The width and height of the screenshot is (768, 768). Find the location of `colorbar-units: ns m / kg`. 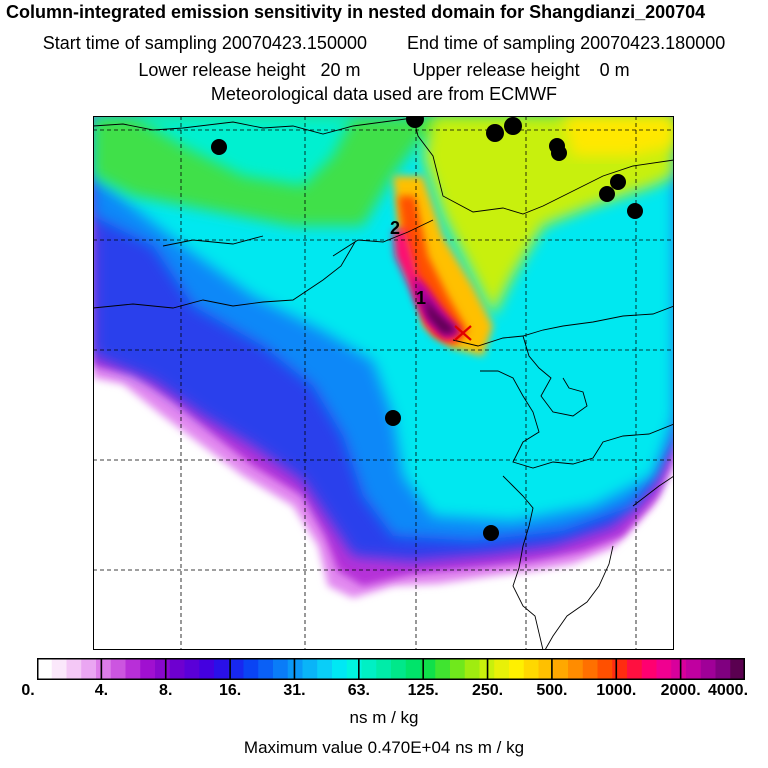

colorbar-units: ns m / kg is located at coordinates (384, 717).